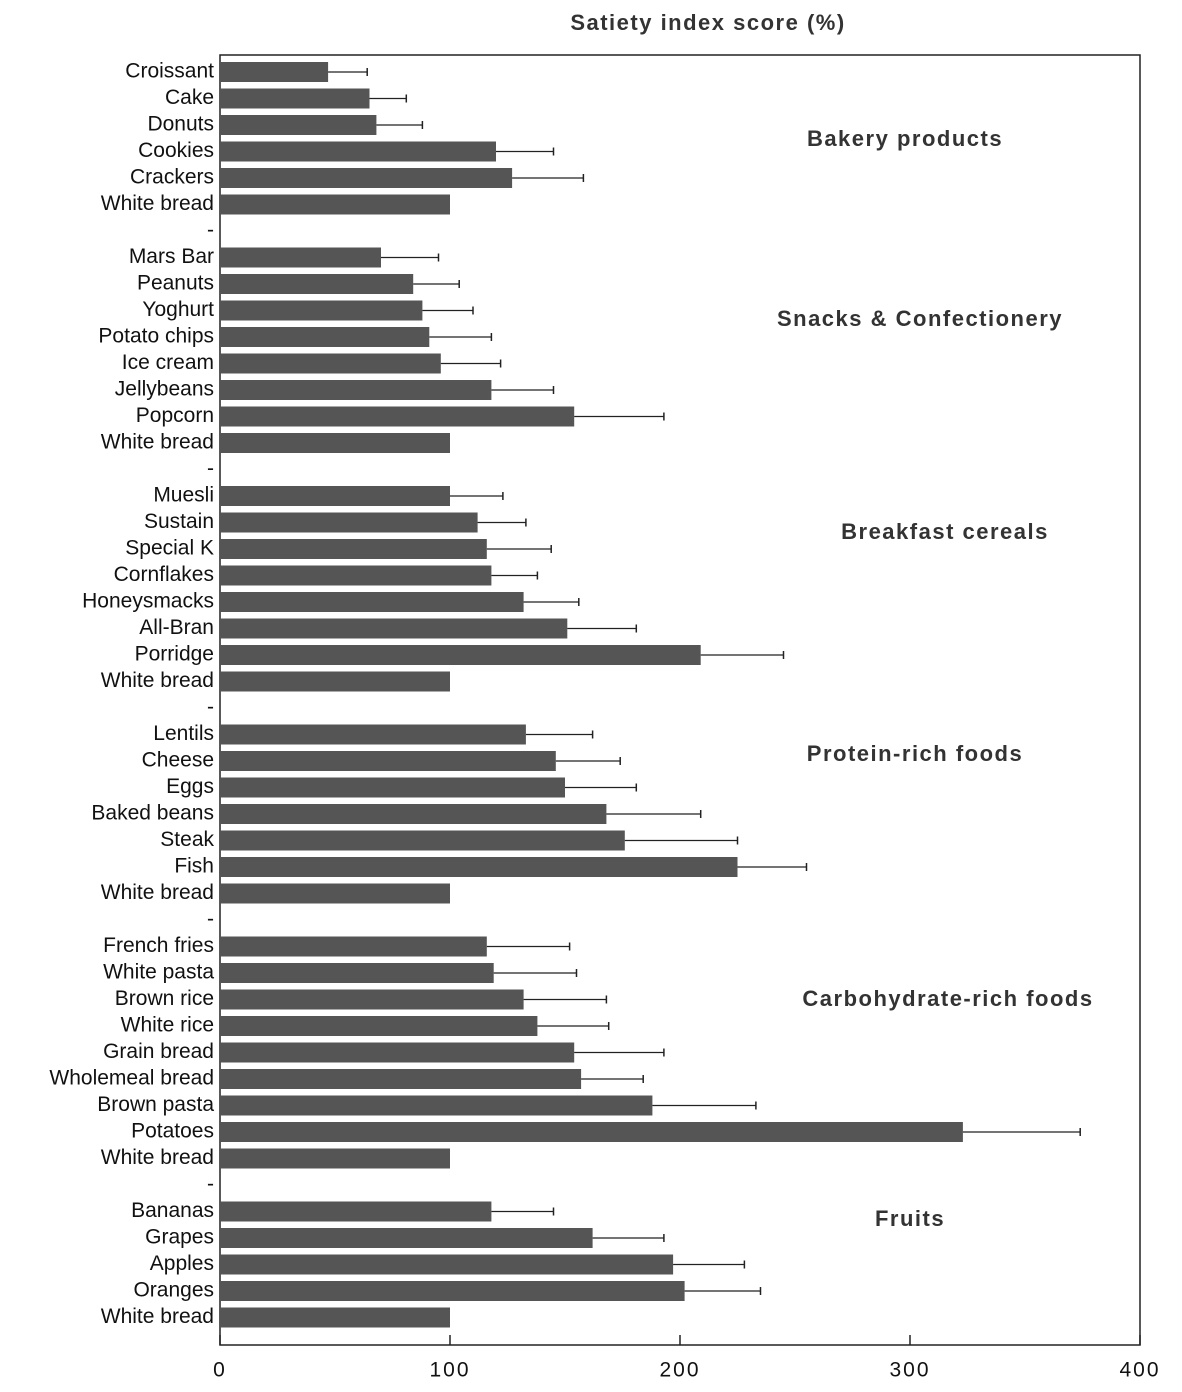 The width and height of the screenshot is (1182, 1392). I want to click on y-tick-label: Special K, so click(169, 548).